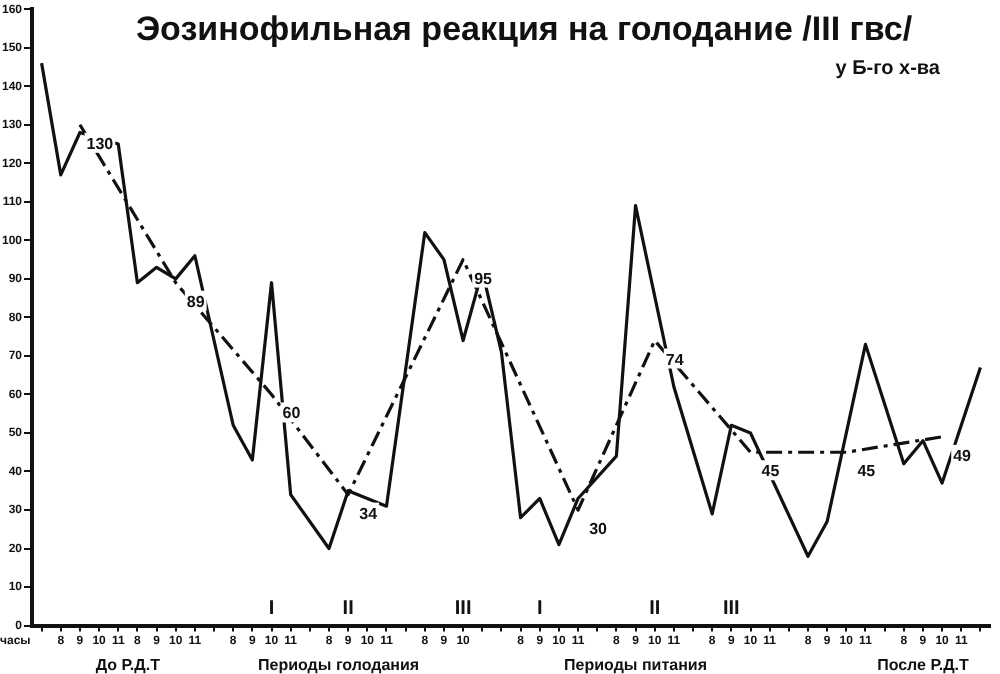  What do you see at coordinates (636, 664) in the screenshot?
I see `text: Периоды питания` at bounding box center [636, 664].